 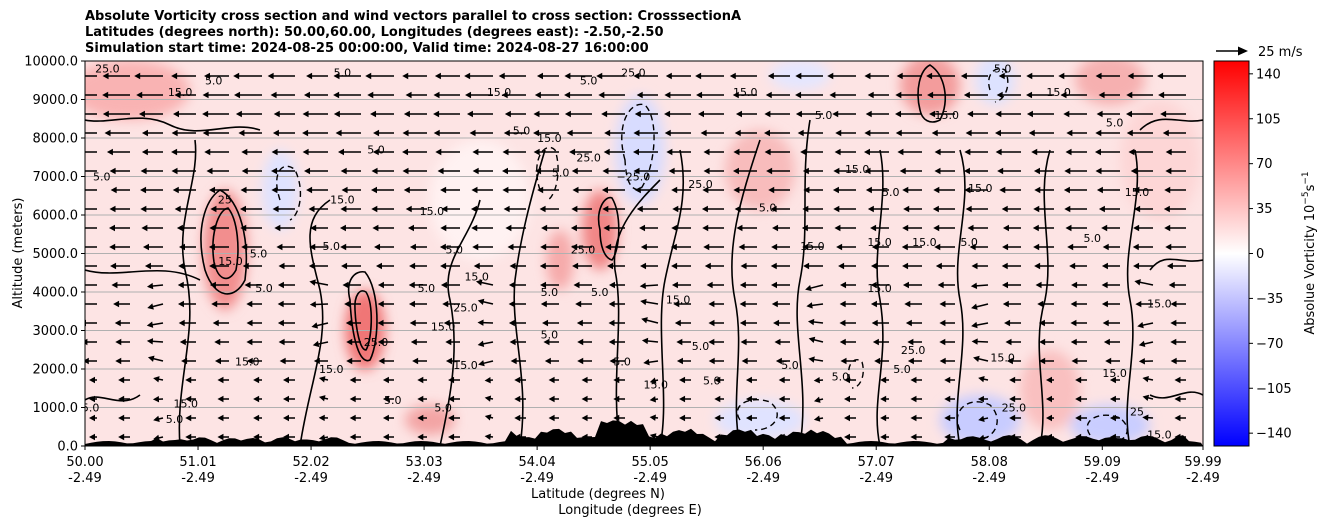 I want to click on colorbar-label-unit: s, so click(x=1310, y=187).